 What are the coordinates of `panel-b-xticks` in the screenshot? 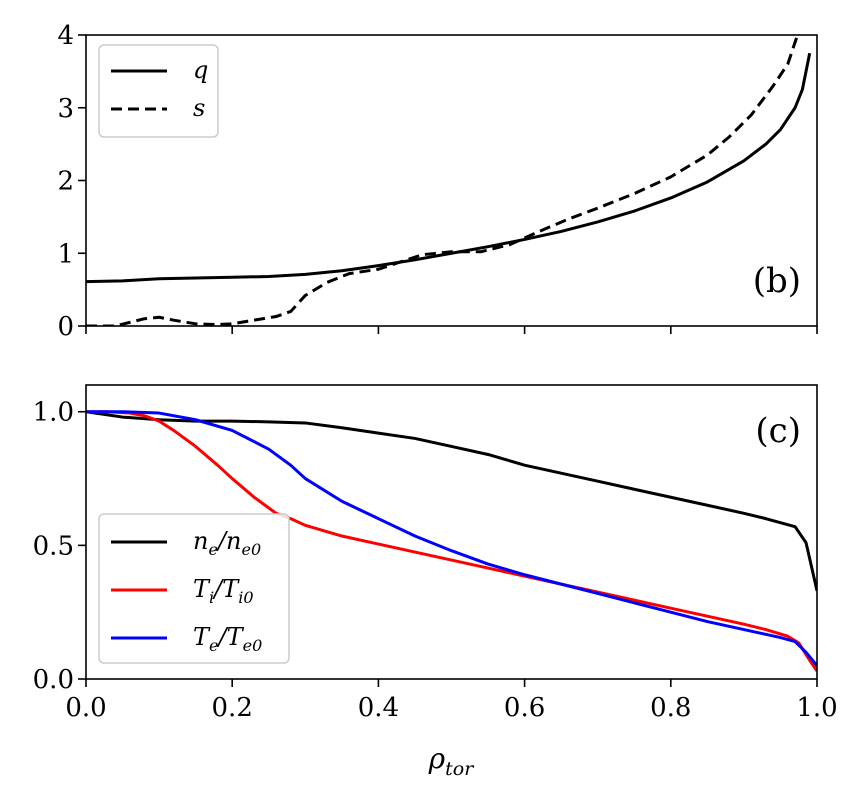 It's located at (451, 330).